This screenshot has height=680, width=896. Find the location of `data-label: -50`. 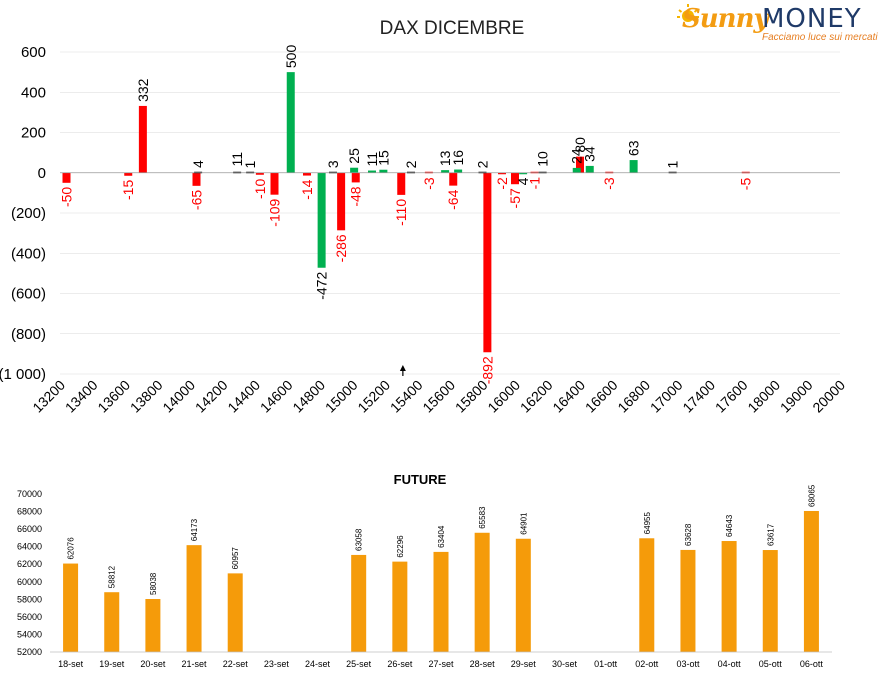

data-label: -50 is located at coordinates (67, 197).